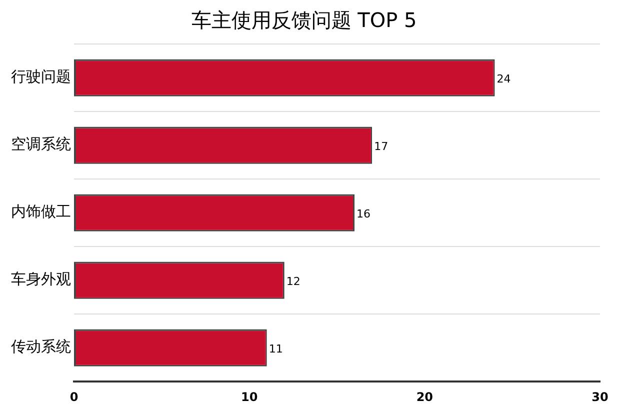 The image size is (640, 416). I want to click on x-tick-label: 30, so click(600, 397).